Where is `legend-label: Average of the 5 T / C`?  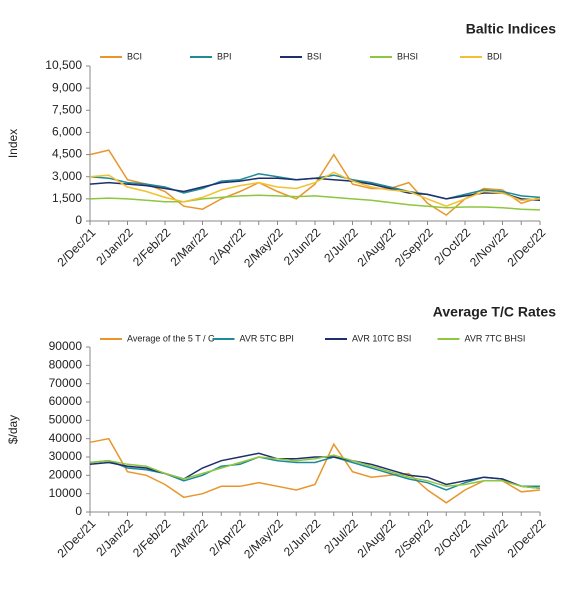 legend-label: Average of the 5 T / C is located at coordinates (171, 338).